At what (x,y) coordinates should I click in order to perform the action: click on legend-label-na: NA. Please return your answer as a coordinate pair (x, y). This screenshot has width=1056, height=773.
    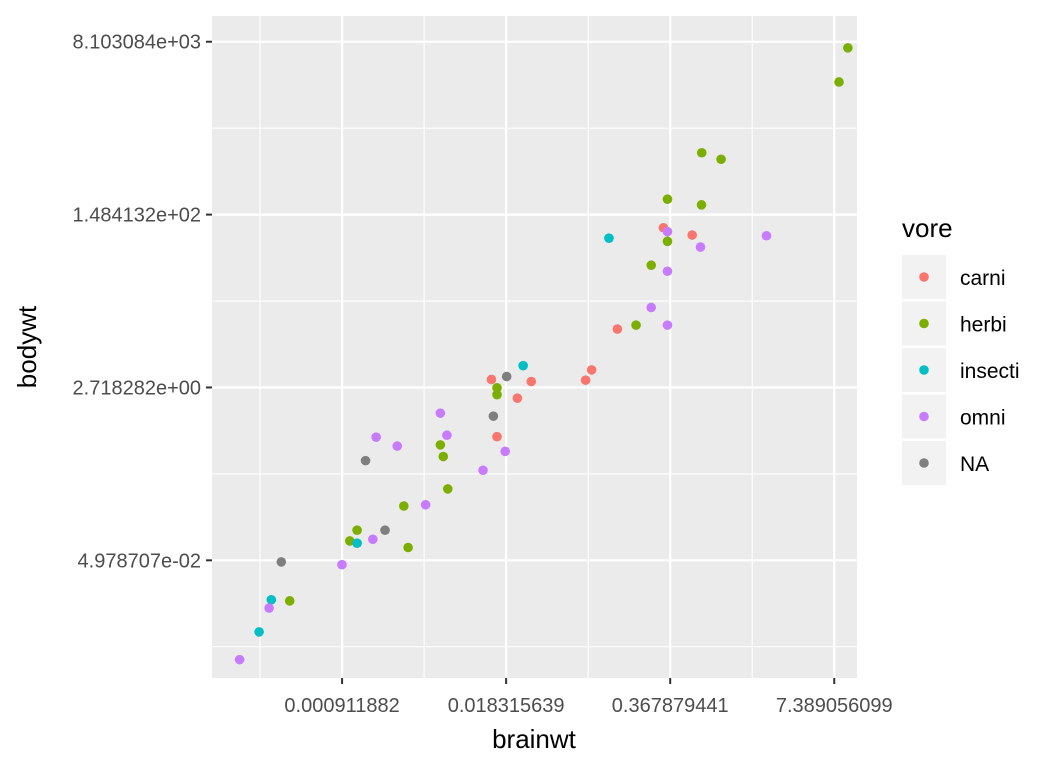
    Looking at the image, I should click on (974, 464).